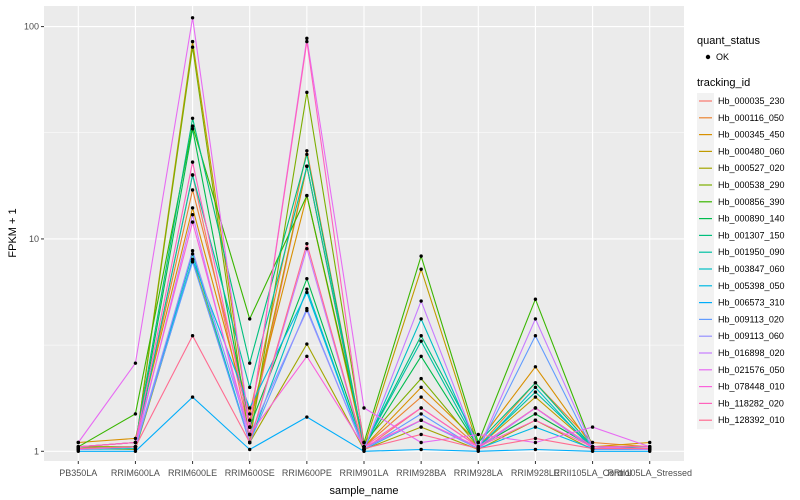  What do you see at coordinates (535, 473) in the screenshot?
I see `x-tick-label: RRIM928LE` at bounding box center [535, 473].